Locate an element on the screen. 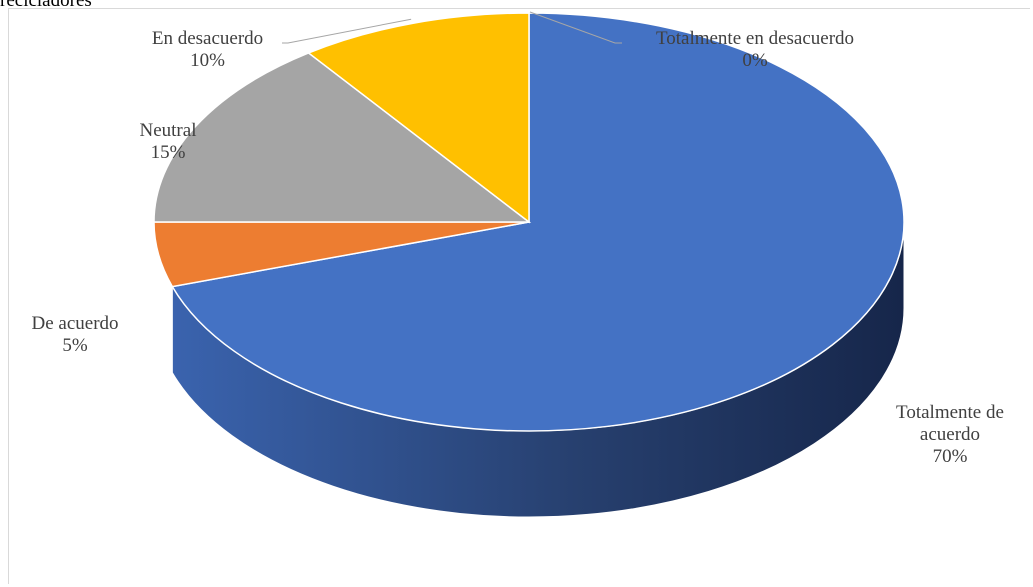  slice-label-en-desacuerdo: En desacuerdo 10% is located at coordinates (207, 50).